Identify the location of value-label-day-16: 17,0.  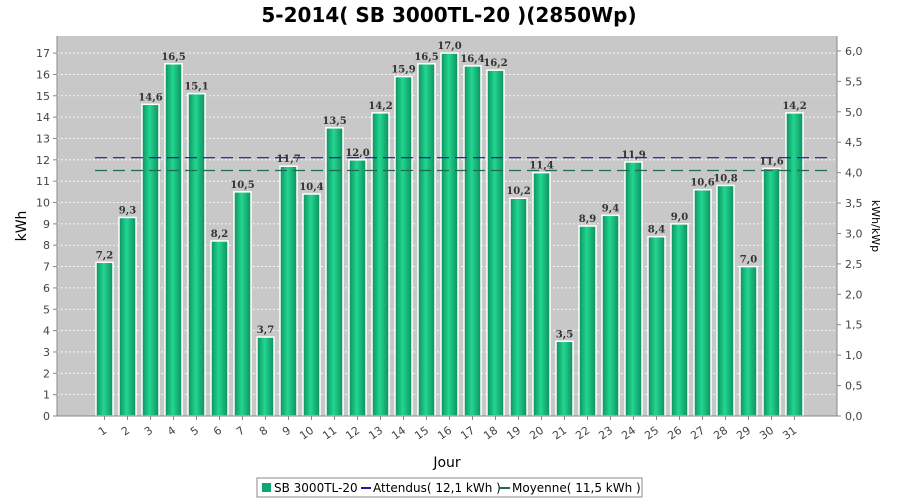
(449, 46).